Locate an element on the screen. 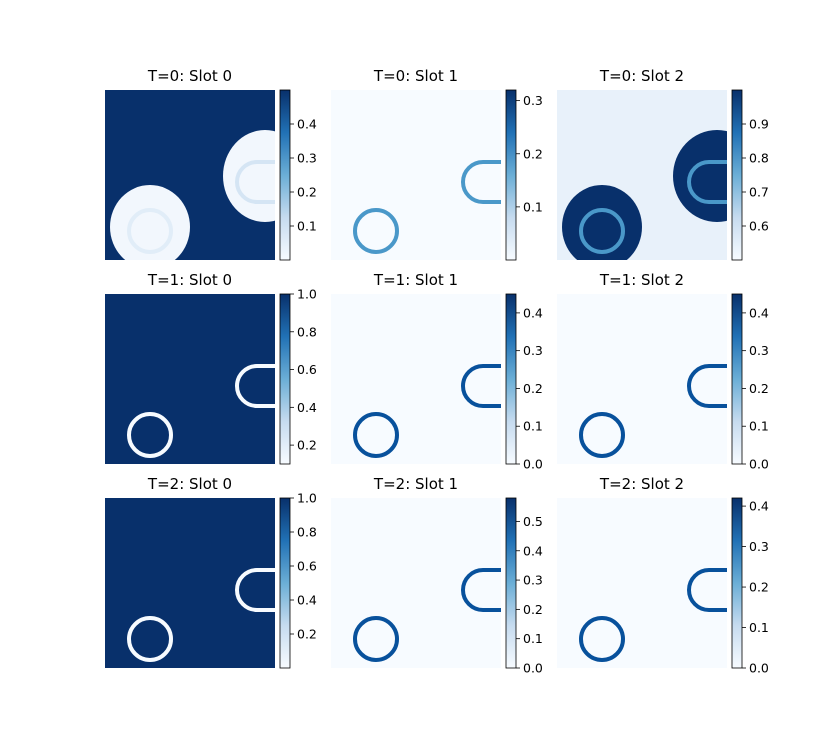 This screenshot has width=825, height=750. heatmap-panel-6: T=1: Slot 2 0.0 0.1 0.2 0.3 0.4 is located at coordinates (663, 371).